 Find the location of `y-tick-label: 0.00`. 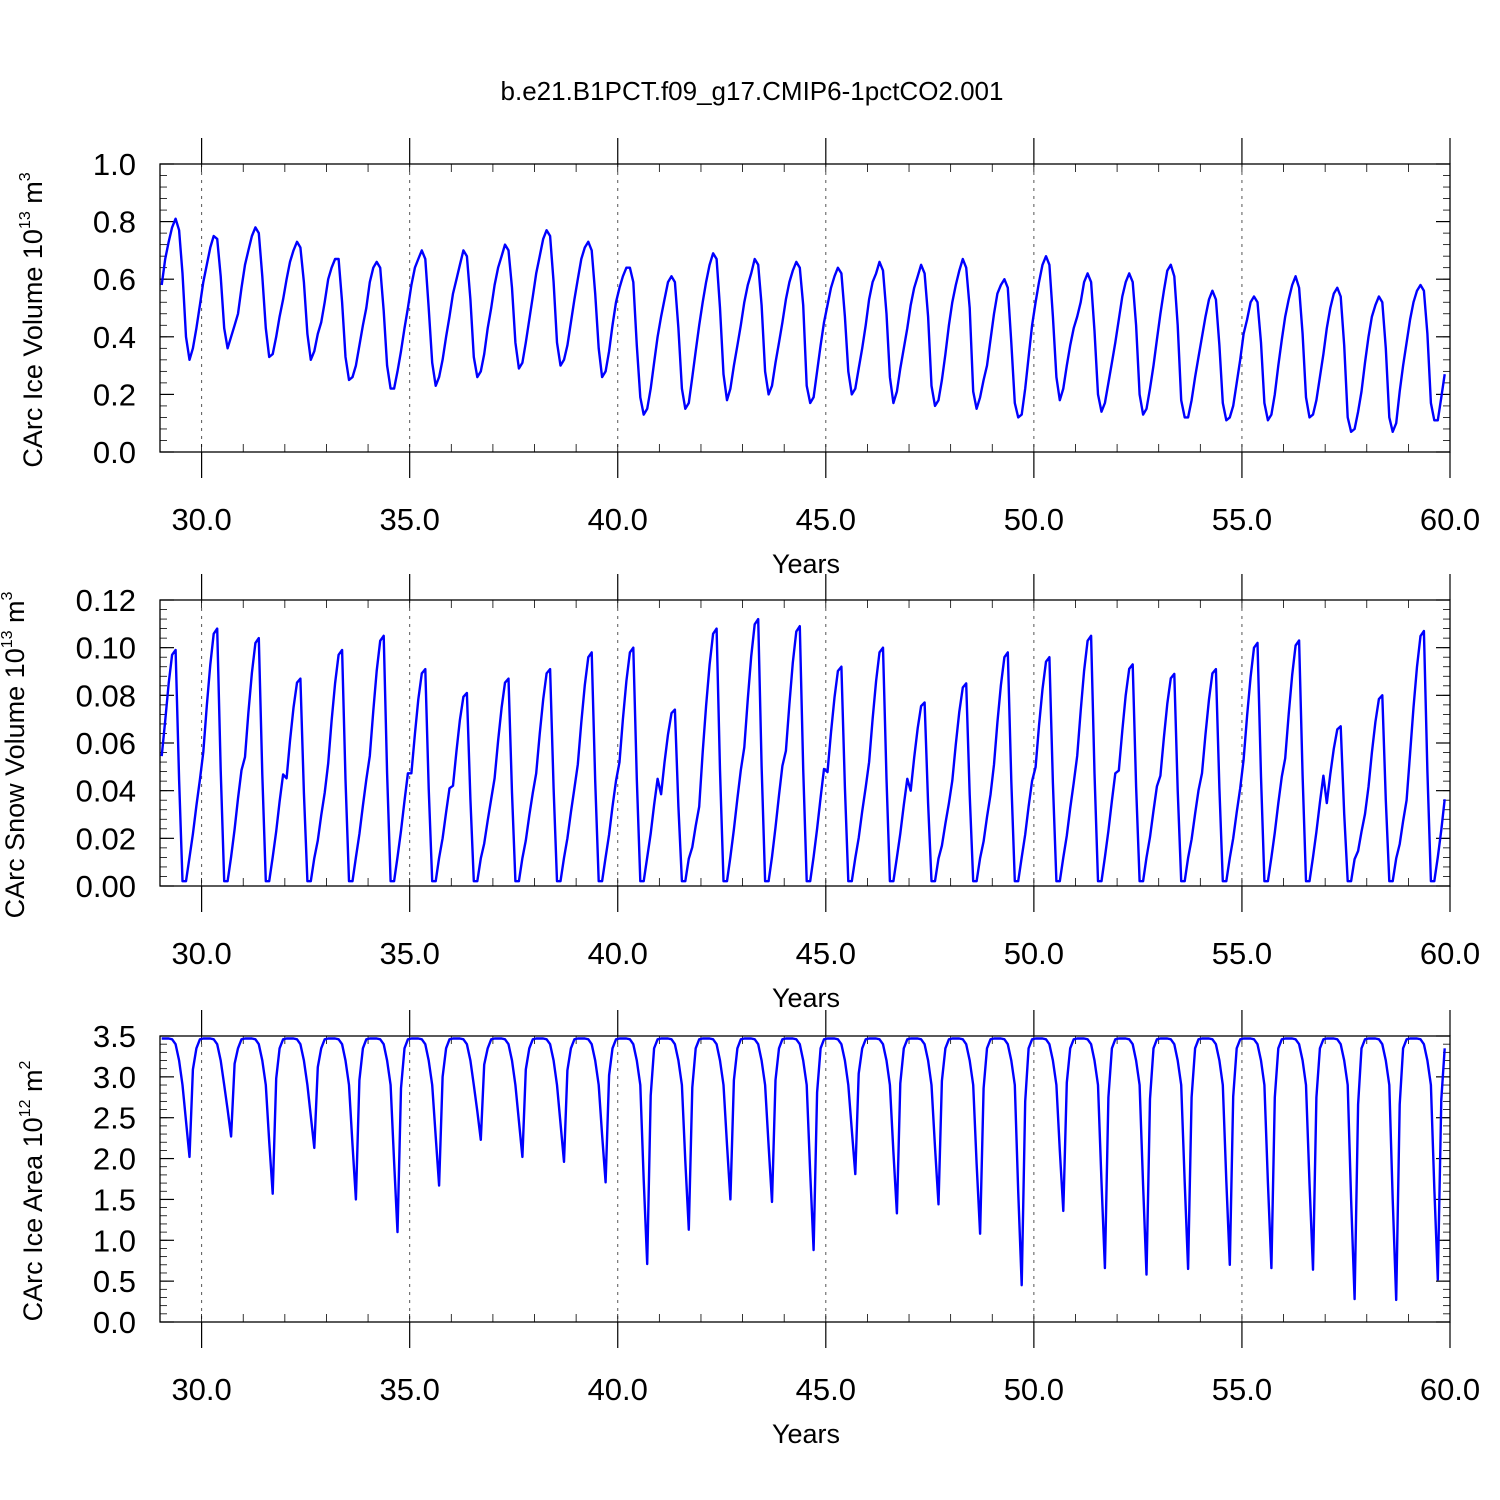

y-tick-label: 0.00 is located at coordinates (106, 886).